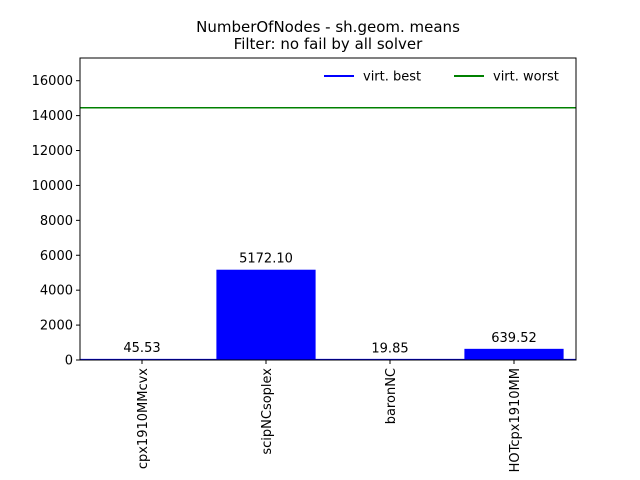 The height and width of the screenshot is (480, 640). What do you see at coordinates (267, 411) in the screenshot?
I see `x-tick-label: scipNCsoplex` at bounding box center [267, 411].